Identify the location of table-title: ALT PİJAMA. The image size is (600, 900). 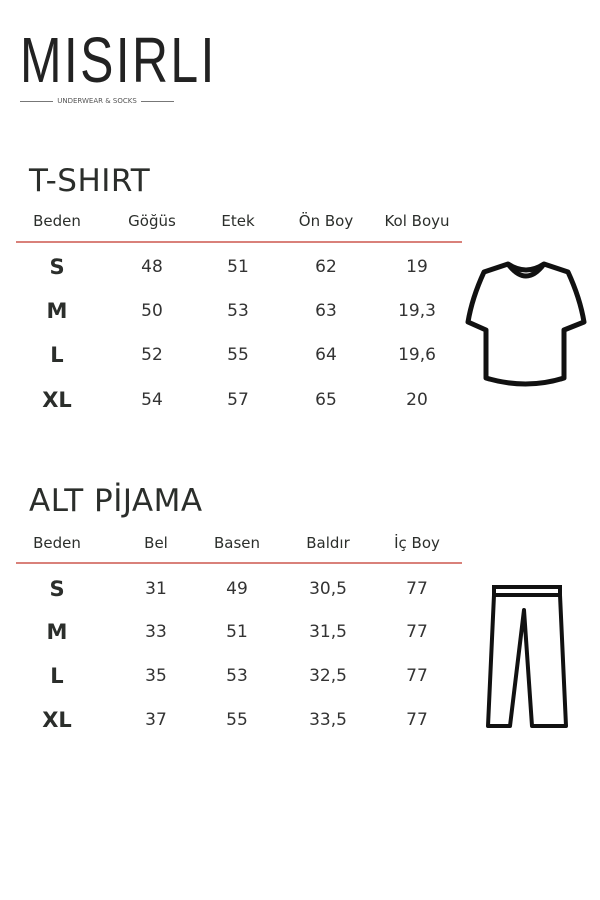
(116, 501).